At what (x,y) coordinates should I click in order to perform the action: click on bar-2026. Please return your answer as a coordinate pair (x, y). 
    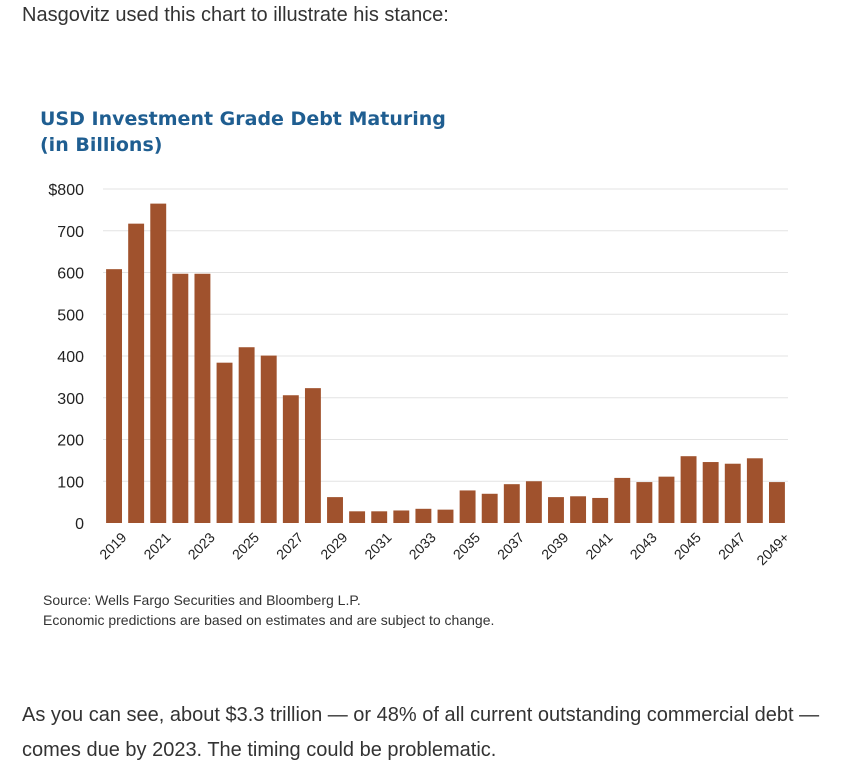
    Looking at the image, I should click on (268, 439).